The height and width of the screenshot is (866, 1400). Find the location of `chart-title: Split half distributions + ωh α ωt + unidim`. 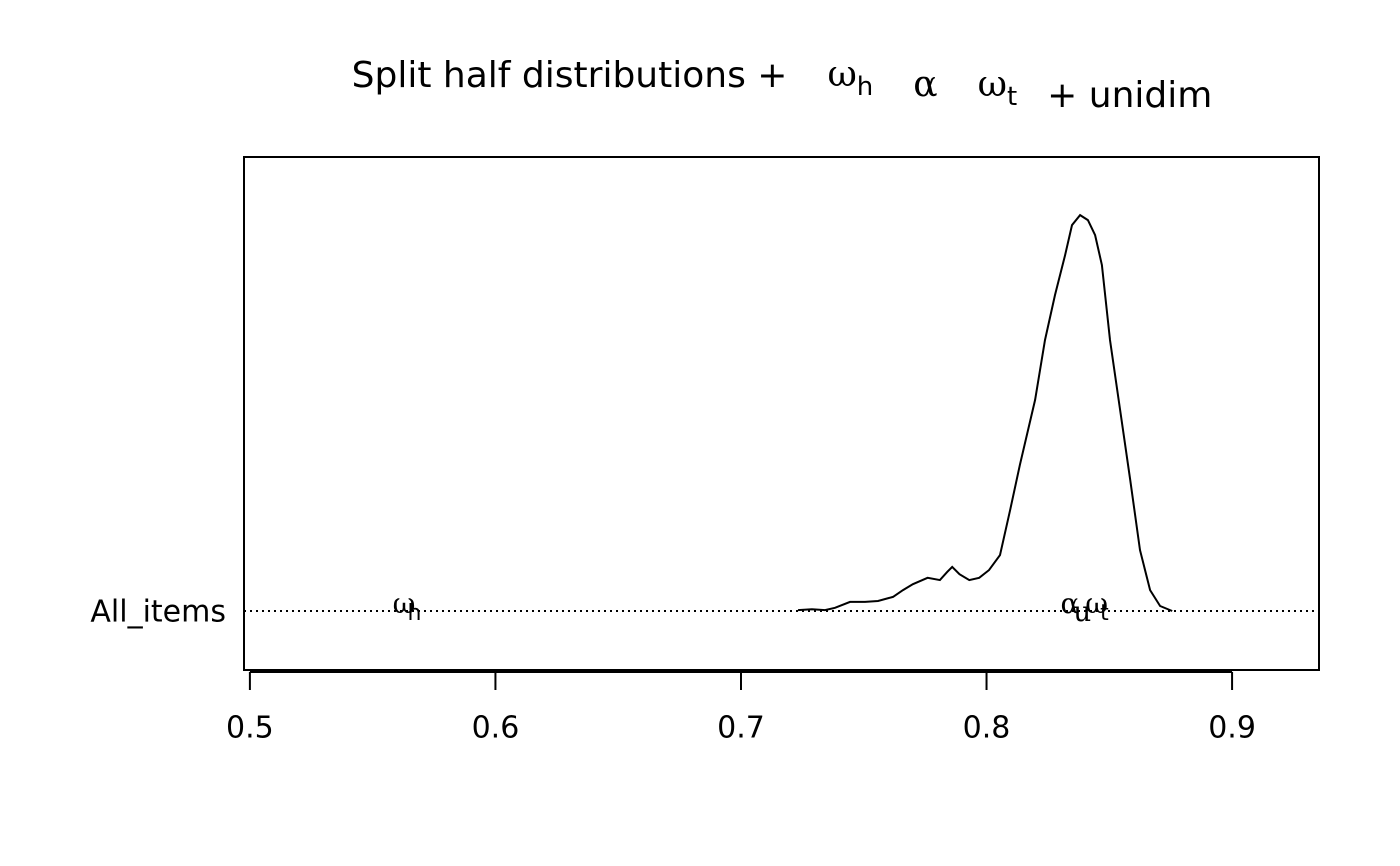

chart-title: Split half distributions + ωh α ωt + unidim is located at coordinates (782, 85).